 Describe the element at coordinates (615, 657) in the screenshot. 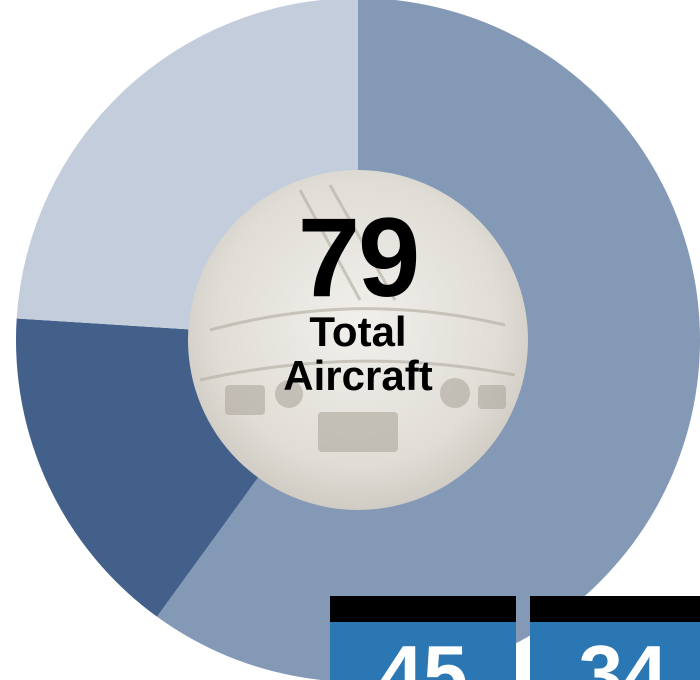

I see `stat-value-right: 34` at that location.